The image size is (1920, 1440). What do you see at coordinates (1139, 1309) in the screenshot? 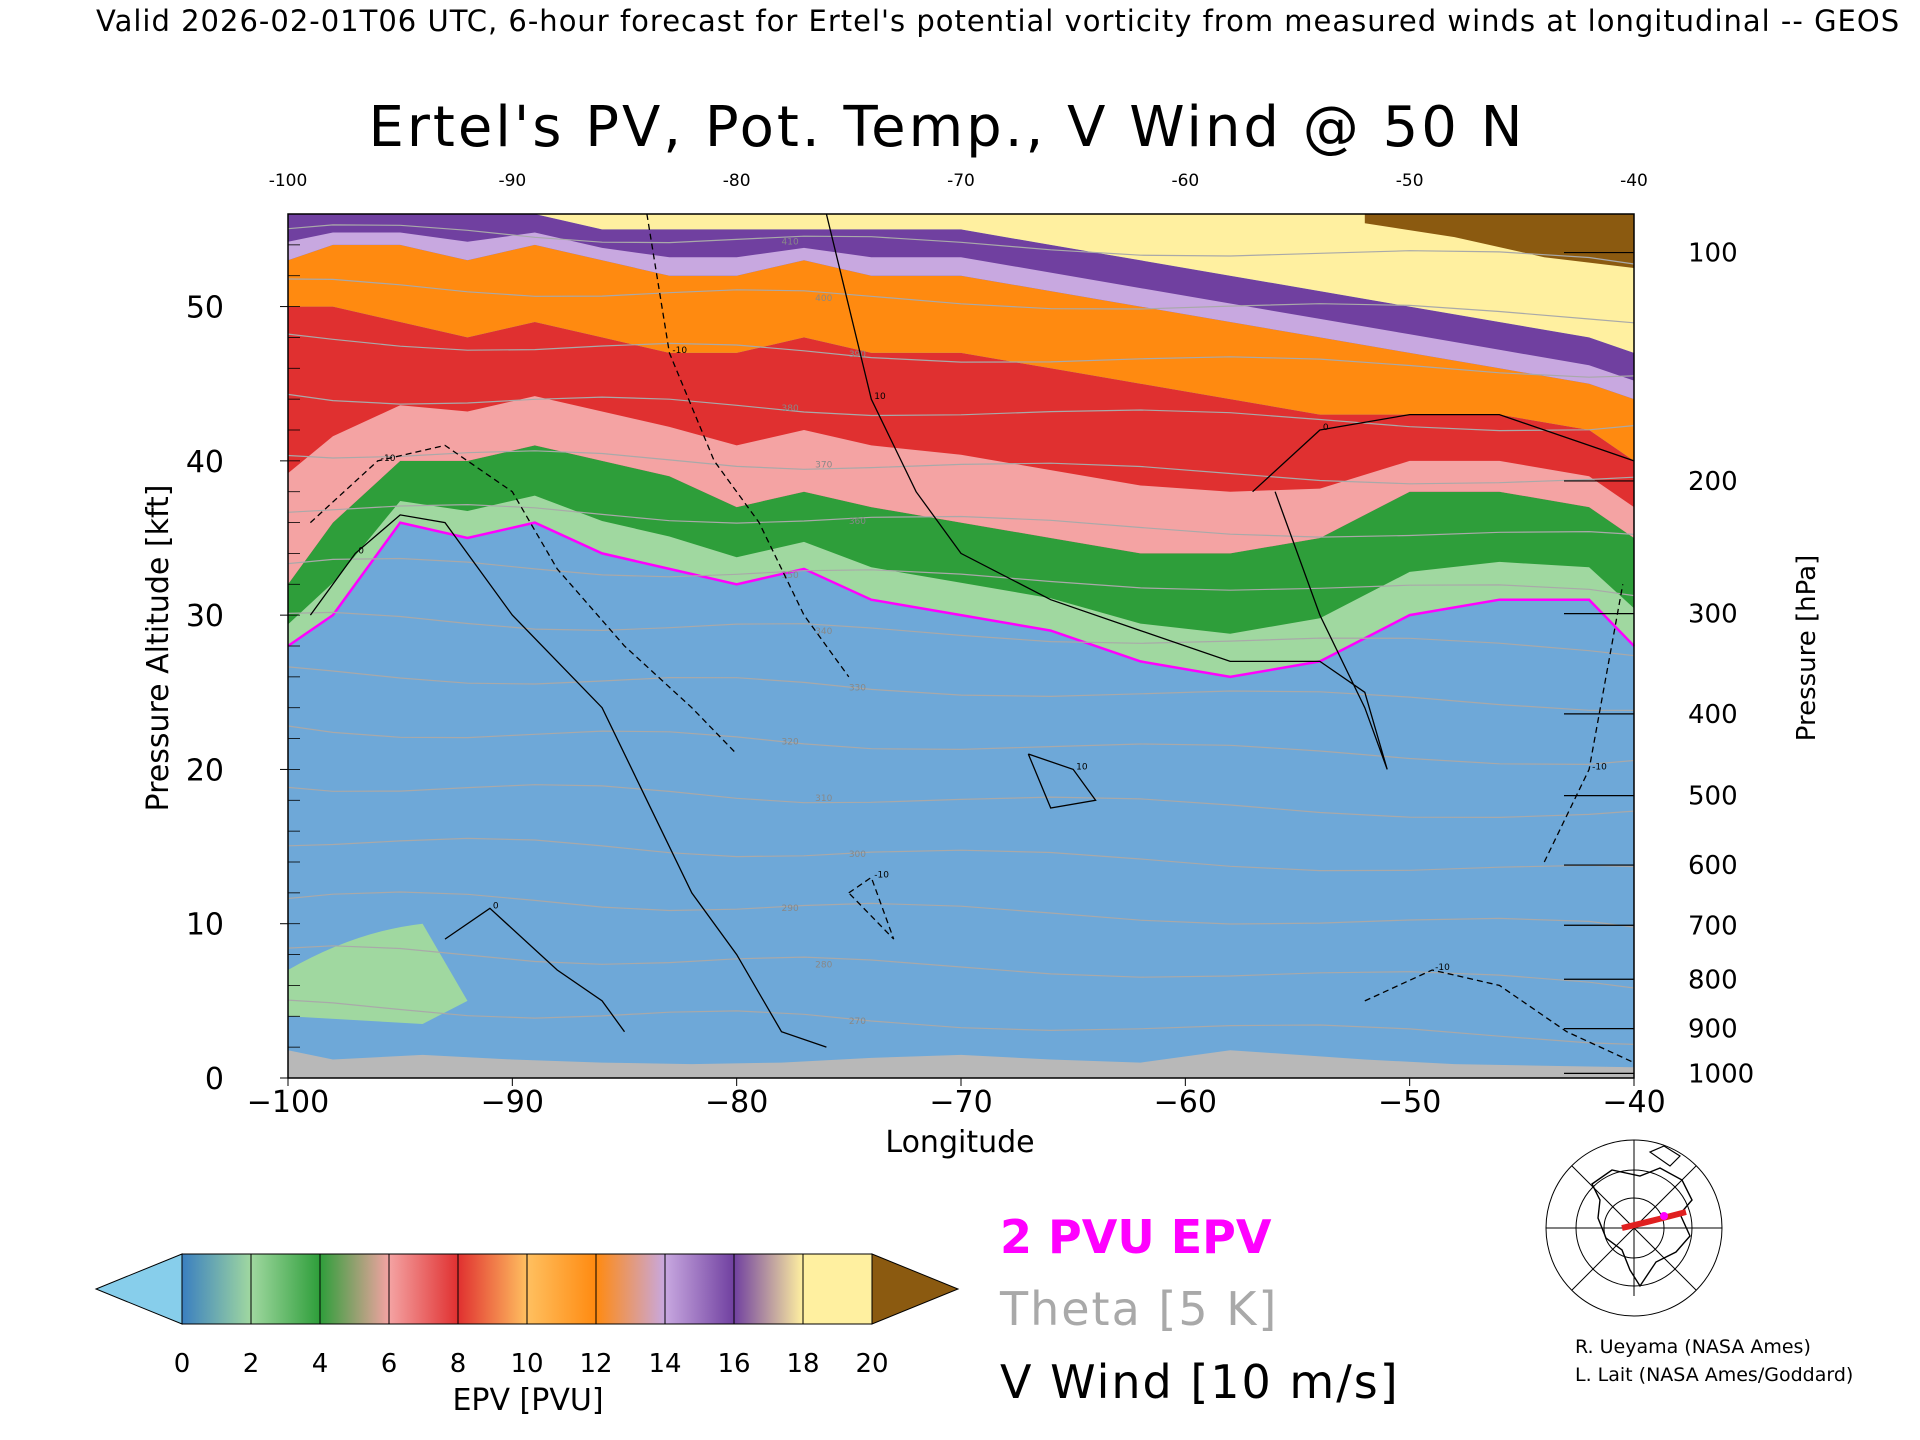
I see `legend-theta: Theta [5 K]` at bounding box center [1139, 1309].